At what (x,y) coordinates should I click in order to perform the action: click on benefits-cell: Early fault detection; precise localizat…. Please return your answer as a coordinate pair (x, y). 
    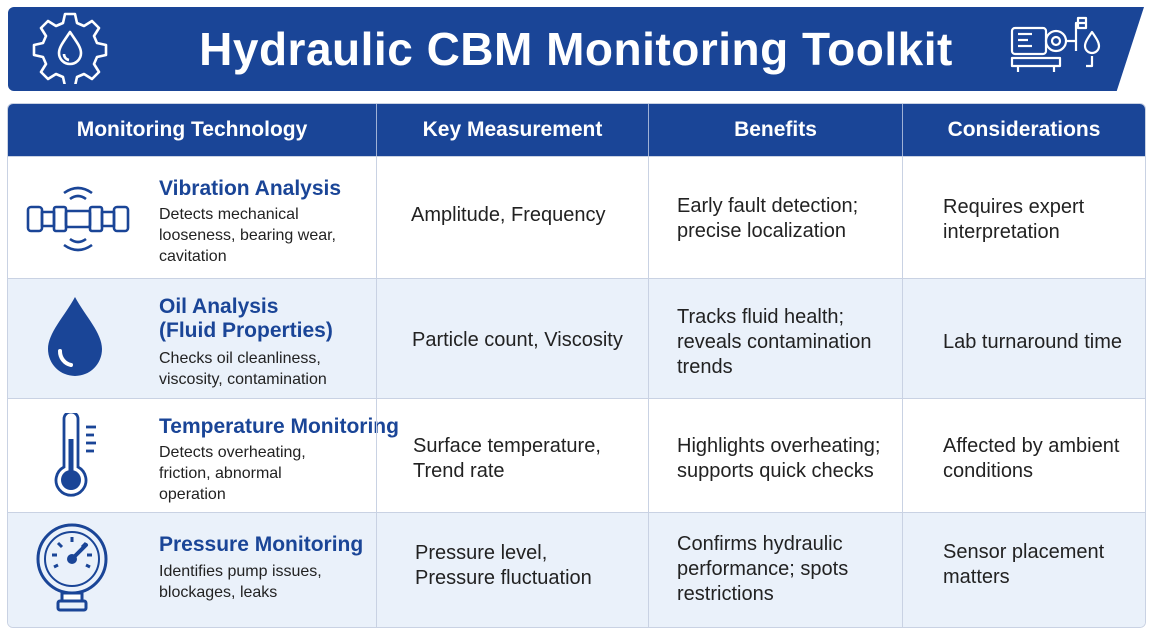
    Looking at the image, I should click on (768, 218).